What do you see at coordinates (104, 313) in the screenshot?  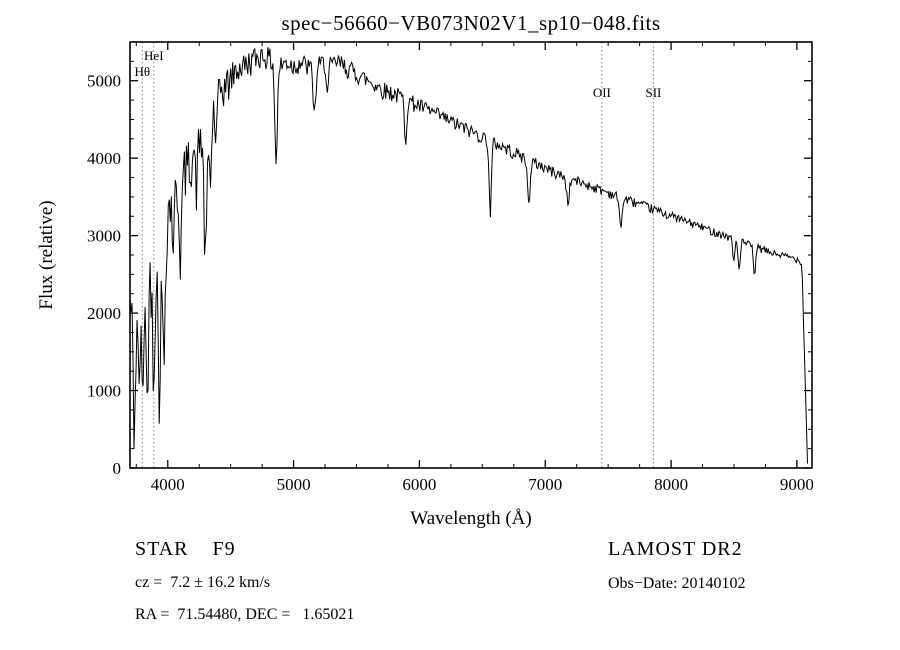 I see `y-tick-label: 2000` at bounding box center [104, 313].